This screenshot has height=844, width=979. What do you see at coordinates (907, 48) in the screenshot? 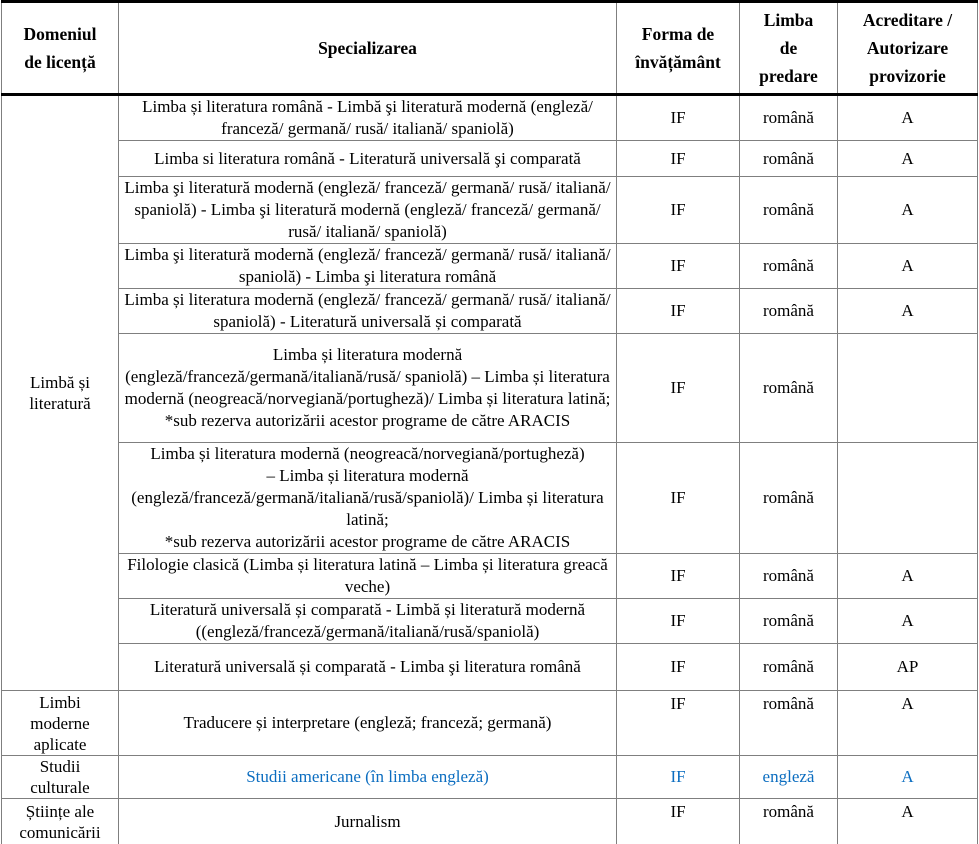
I see `header-cell-acreditare: Acreditare / Autorizare provizorie` at bounding box center [907, 48].